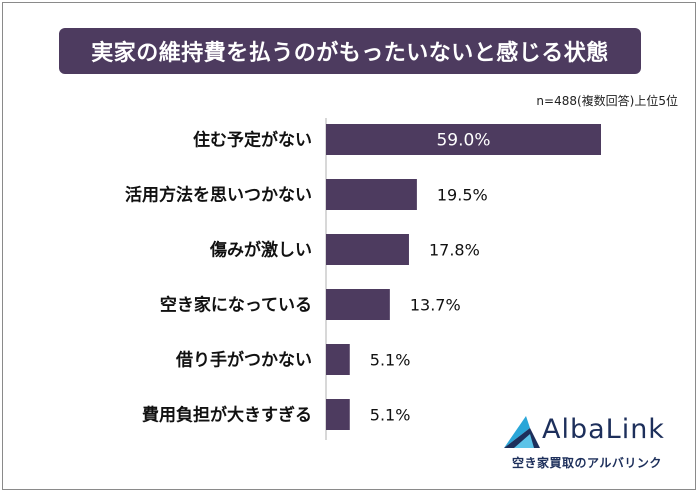  I want to click on albalink-logo-icon, so click(522, 432).